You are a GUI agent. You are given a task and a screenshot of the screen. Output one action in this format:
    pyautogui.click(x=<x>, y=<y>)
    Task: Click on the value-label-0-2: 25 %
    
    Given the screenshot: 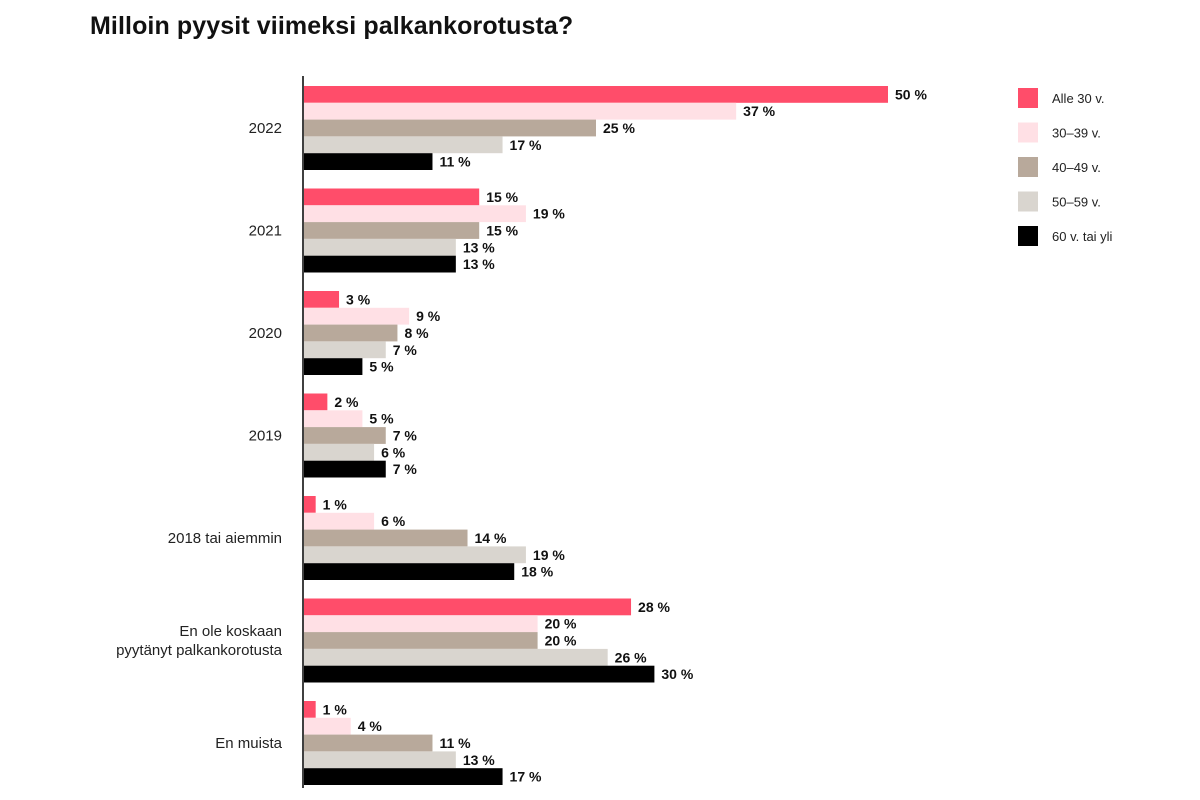 What is the action you would take?
    pyautogui.click(x=619, y=128)
    